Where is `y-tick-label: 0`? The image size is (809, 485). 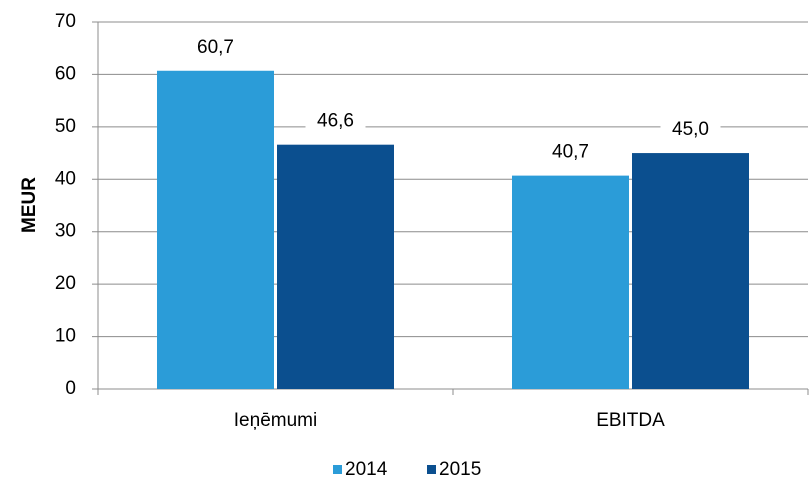 y-tick-label: 0 is located at coordinates (70, 388).